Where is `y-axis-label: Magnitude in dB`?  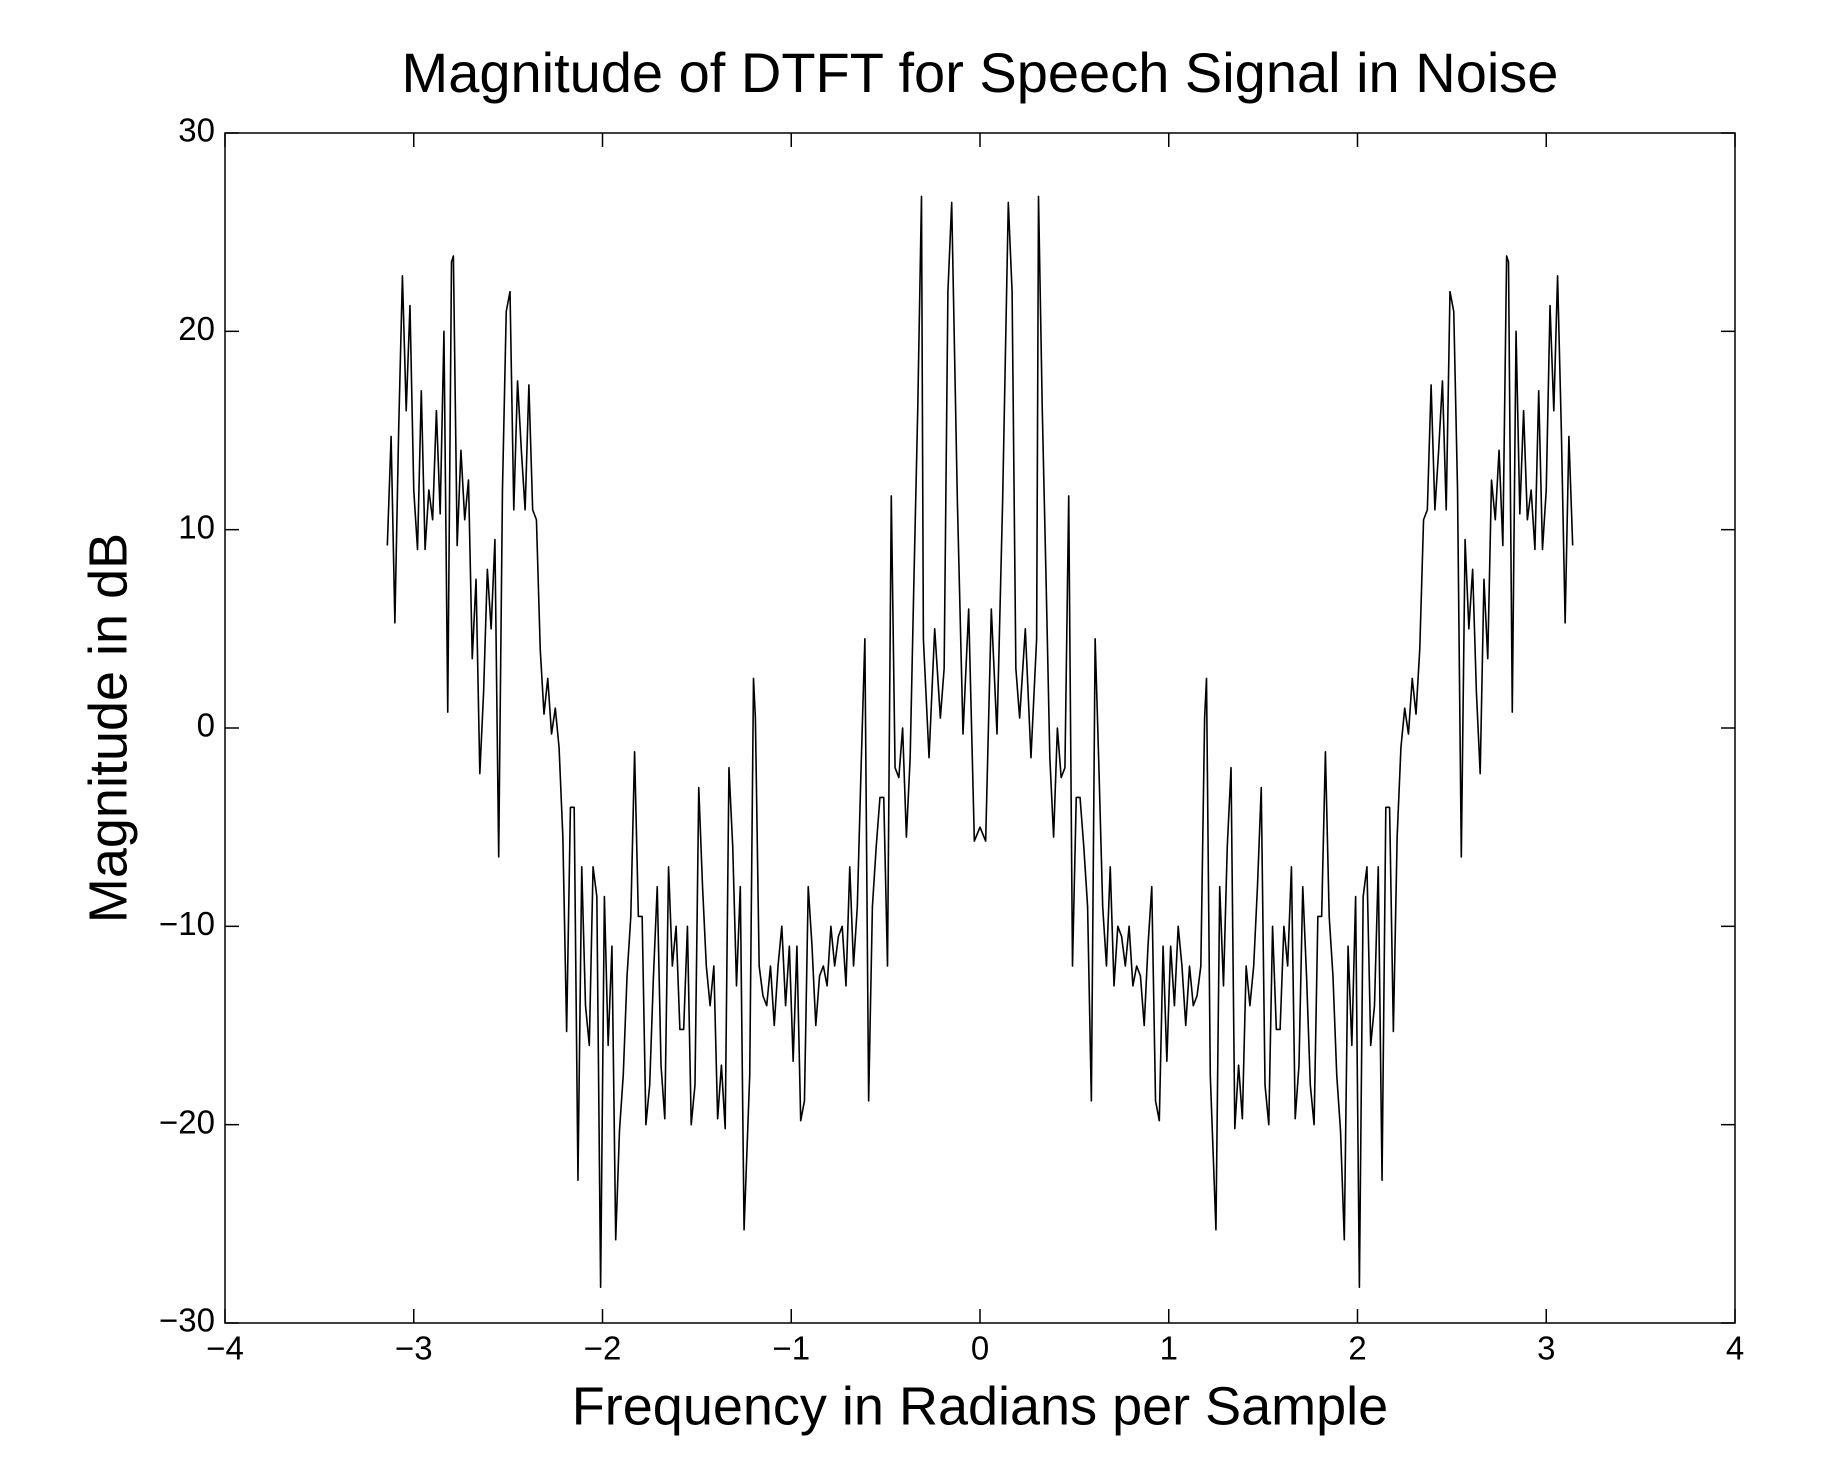
y-axis-label: Magnitude in dB is located at coordinates (108, 728).